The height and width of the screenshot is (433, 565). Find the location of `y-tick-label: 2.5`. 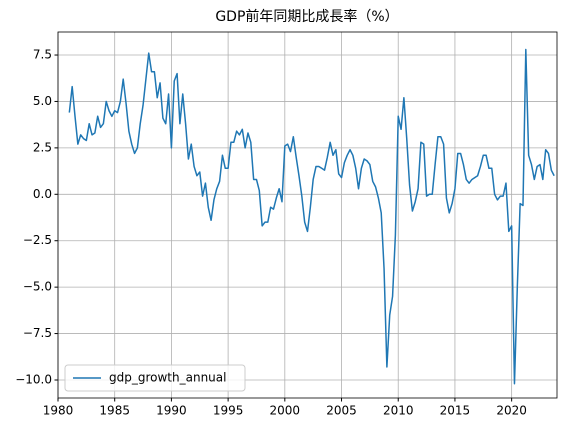

y-tick-label: 2.5 is located at coordinates (42, 147).